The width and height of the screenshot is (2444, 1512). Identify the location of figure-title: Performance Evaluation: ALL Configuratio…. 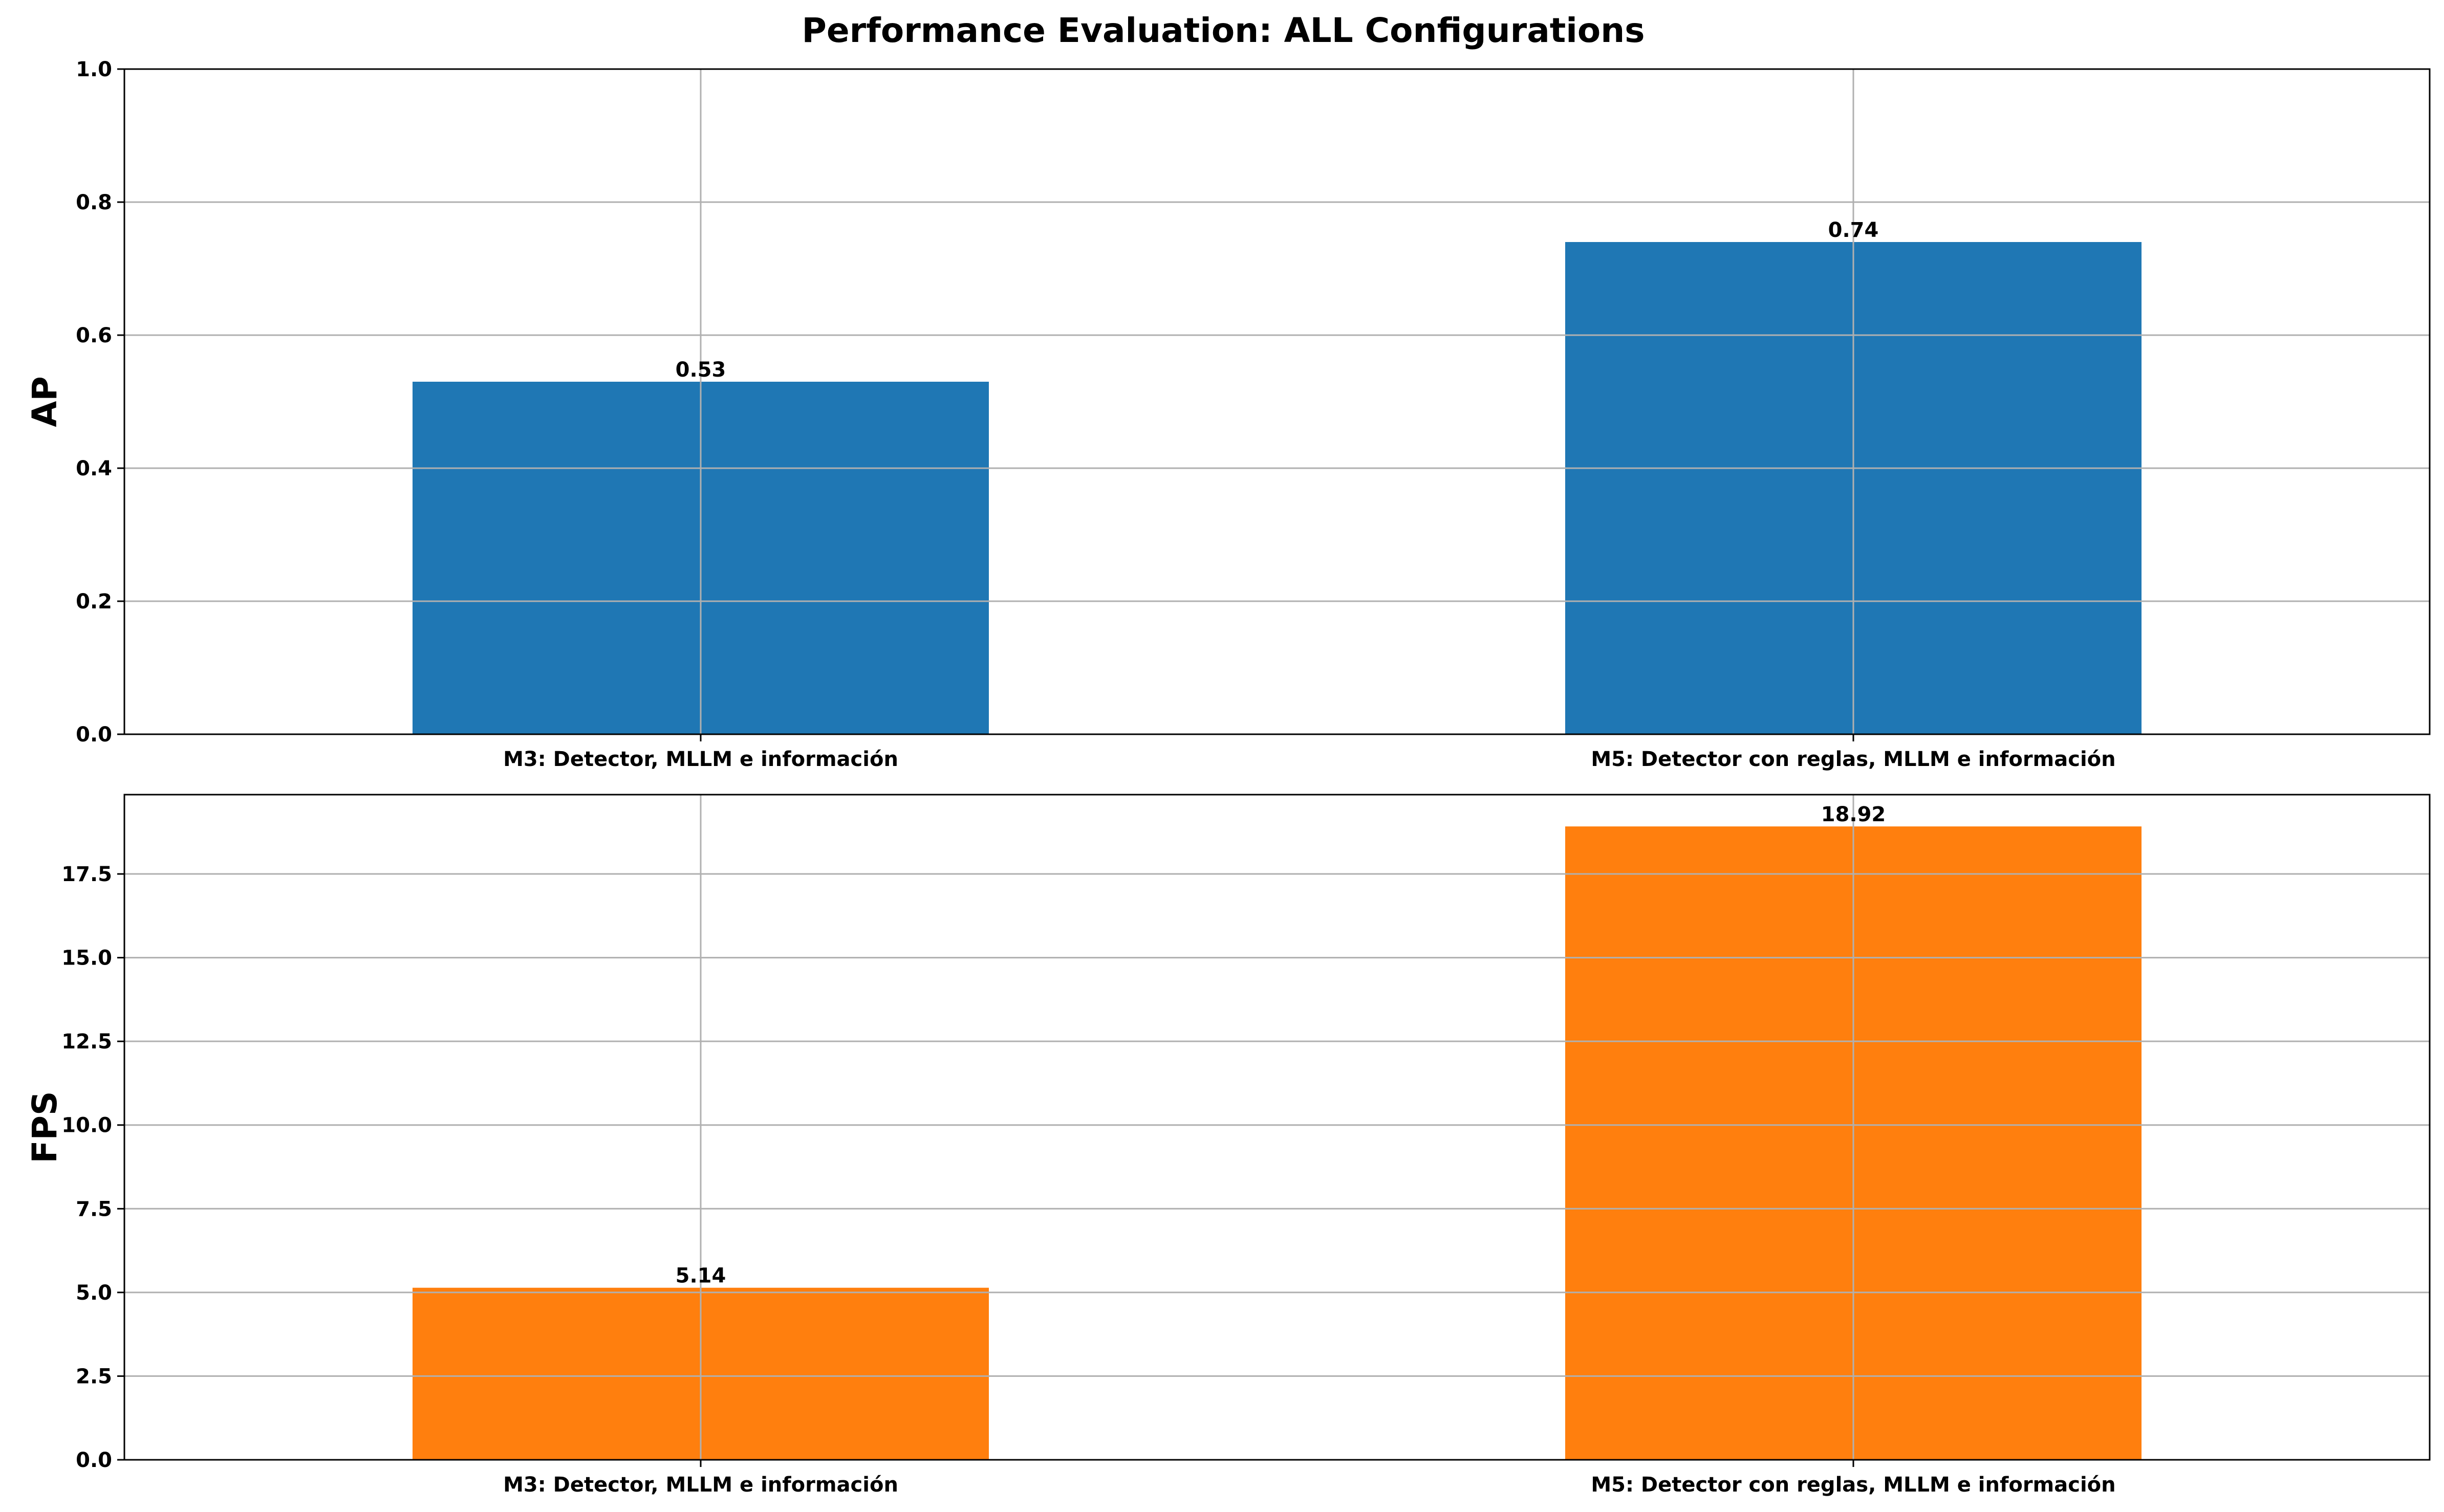
(1223, 30).